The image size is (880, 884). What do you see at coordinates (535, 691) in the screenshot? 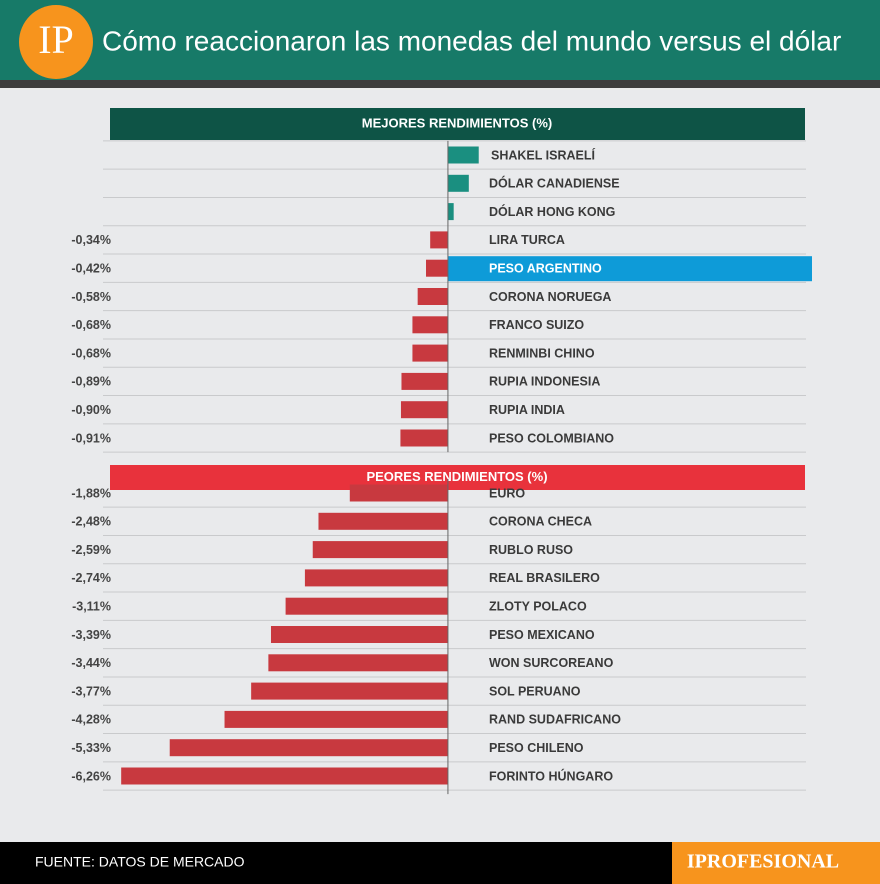
I see `category-label: SOL PERUANO` at bounding box center [535, 691].